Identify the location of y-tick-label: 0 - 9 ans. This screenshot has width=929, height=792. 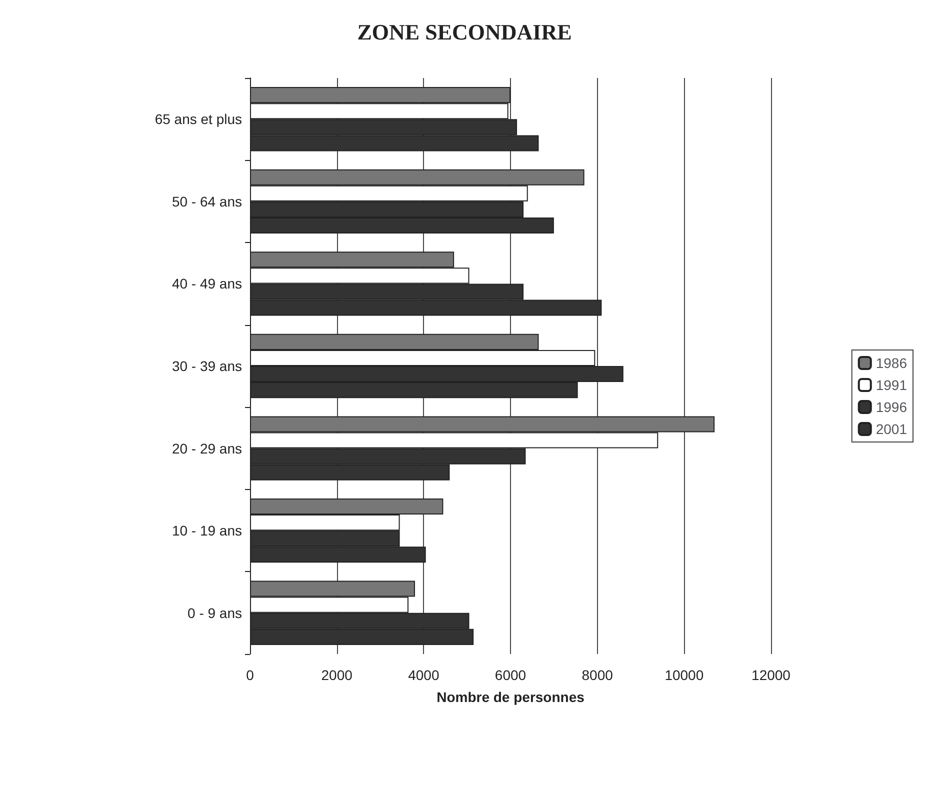
(215, 612).